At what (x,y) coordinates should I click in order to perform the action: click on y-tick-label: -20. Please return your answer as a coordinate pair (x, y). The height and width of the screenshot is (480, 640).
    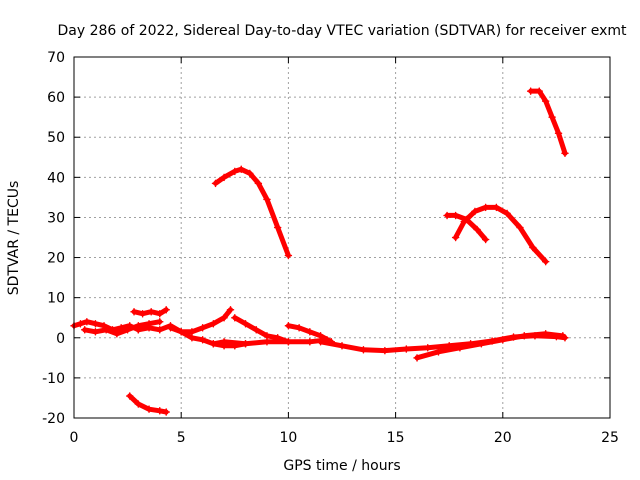
    Looking at the image, I should click on (53, 419).